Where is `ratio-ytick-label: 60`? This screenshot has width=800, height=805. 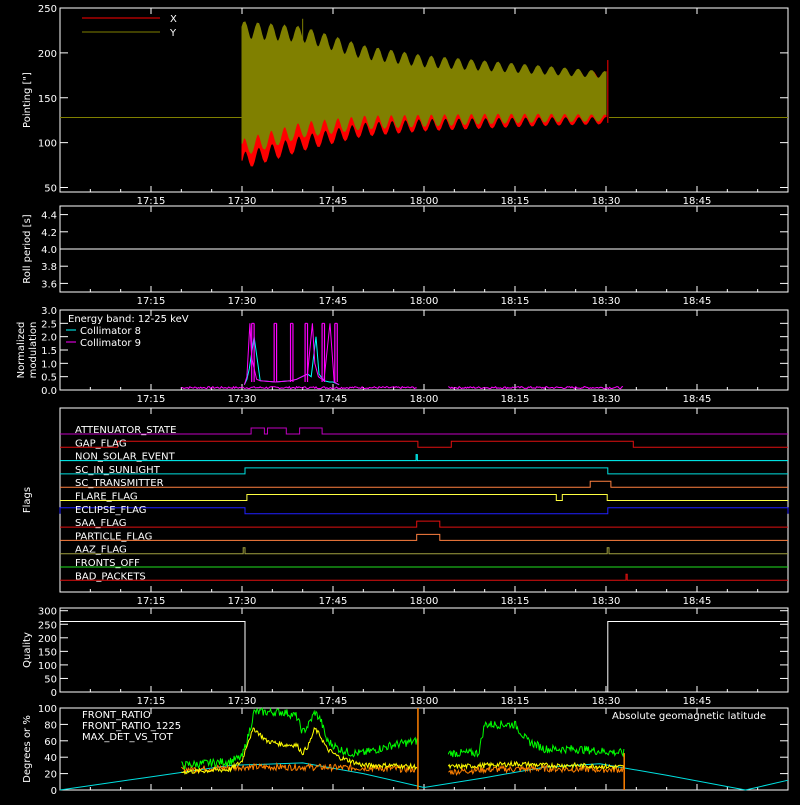 ratio-ytick-label: 60 is located at coordinates (50, 742).